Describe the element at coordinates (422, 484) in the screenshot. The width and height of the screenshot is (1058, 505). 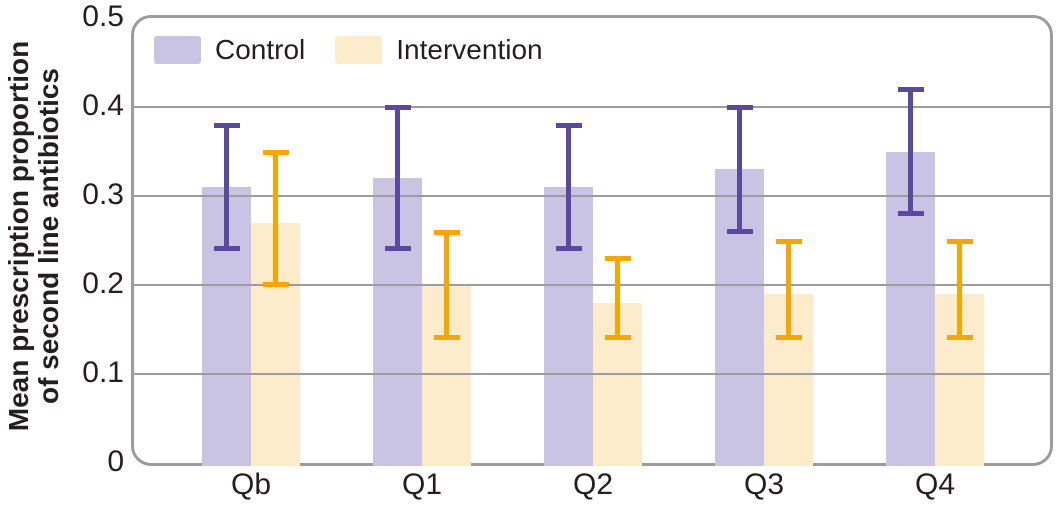
I see `x-tick-label-q1: Q1` at that location.